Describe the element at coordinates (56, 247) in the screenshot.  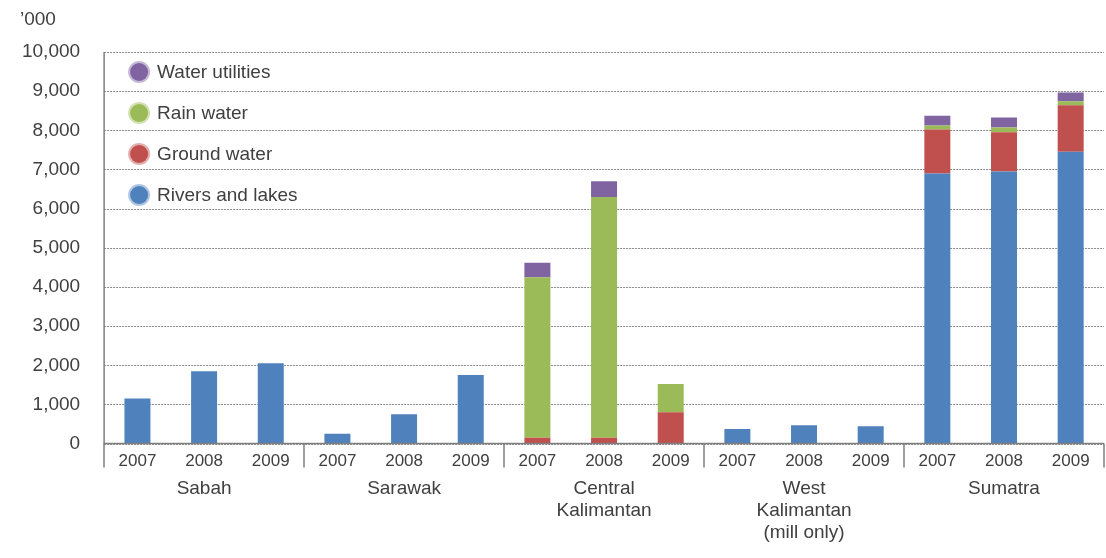
I see `y-tick-label: 5,000` at that location.